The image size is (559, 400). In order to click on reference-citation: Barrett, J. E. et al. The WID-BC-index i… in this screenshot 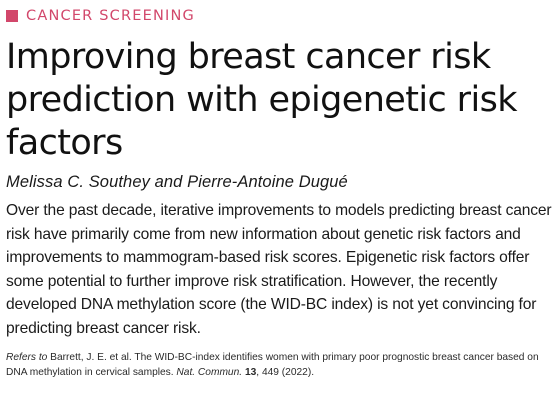, I will do `click(272, 364)`.